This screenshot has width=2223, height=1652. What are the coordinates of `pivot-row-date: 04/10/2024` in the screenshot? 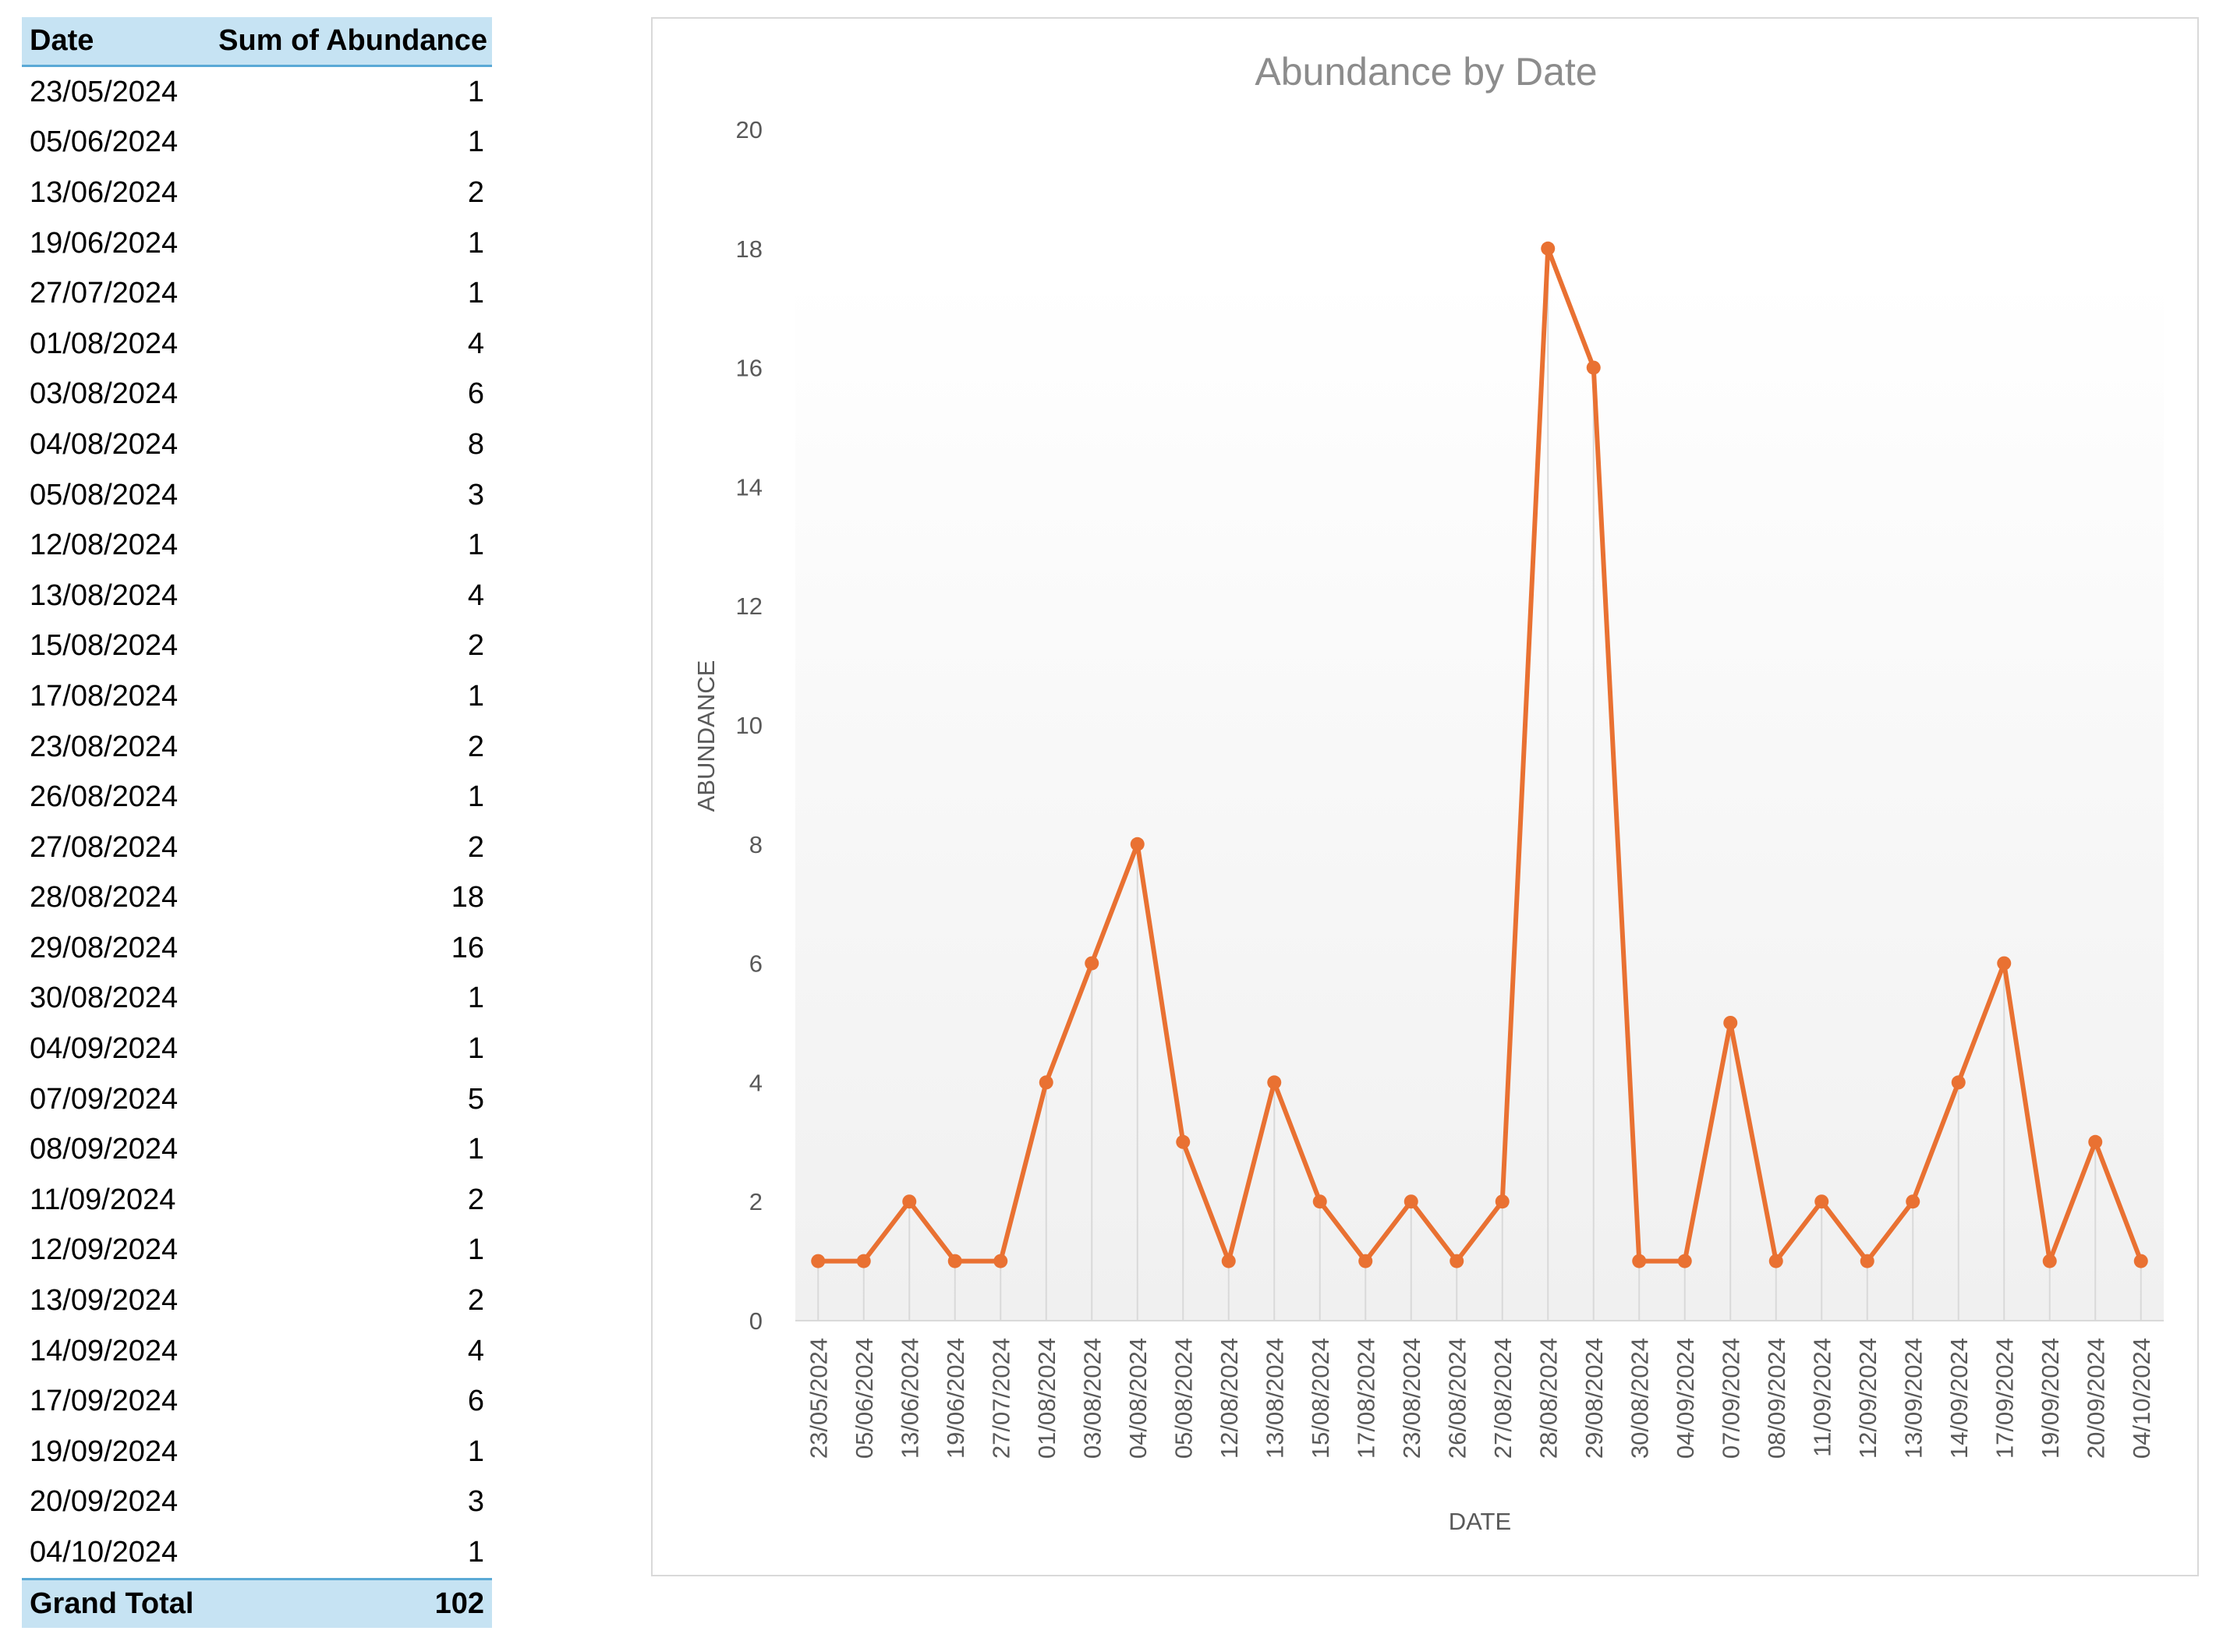 It's located at (105, 1552).